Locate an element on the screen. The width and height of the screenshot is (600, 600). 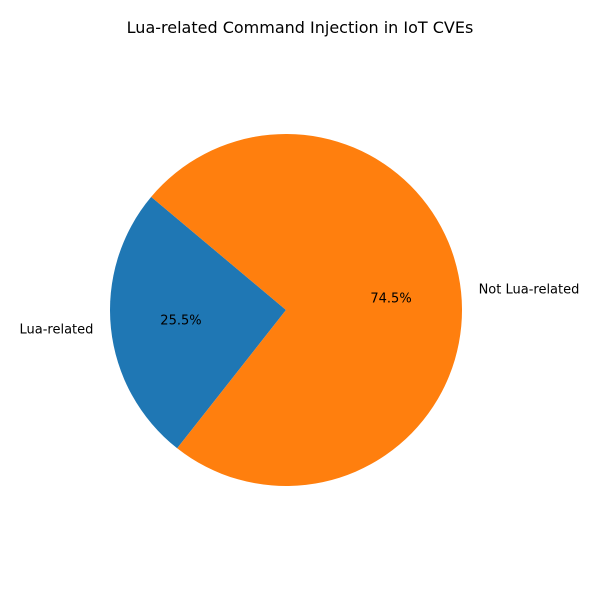
slice-percent-label-2: 74.5% is located at coordinates (390, 299).